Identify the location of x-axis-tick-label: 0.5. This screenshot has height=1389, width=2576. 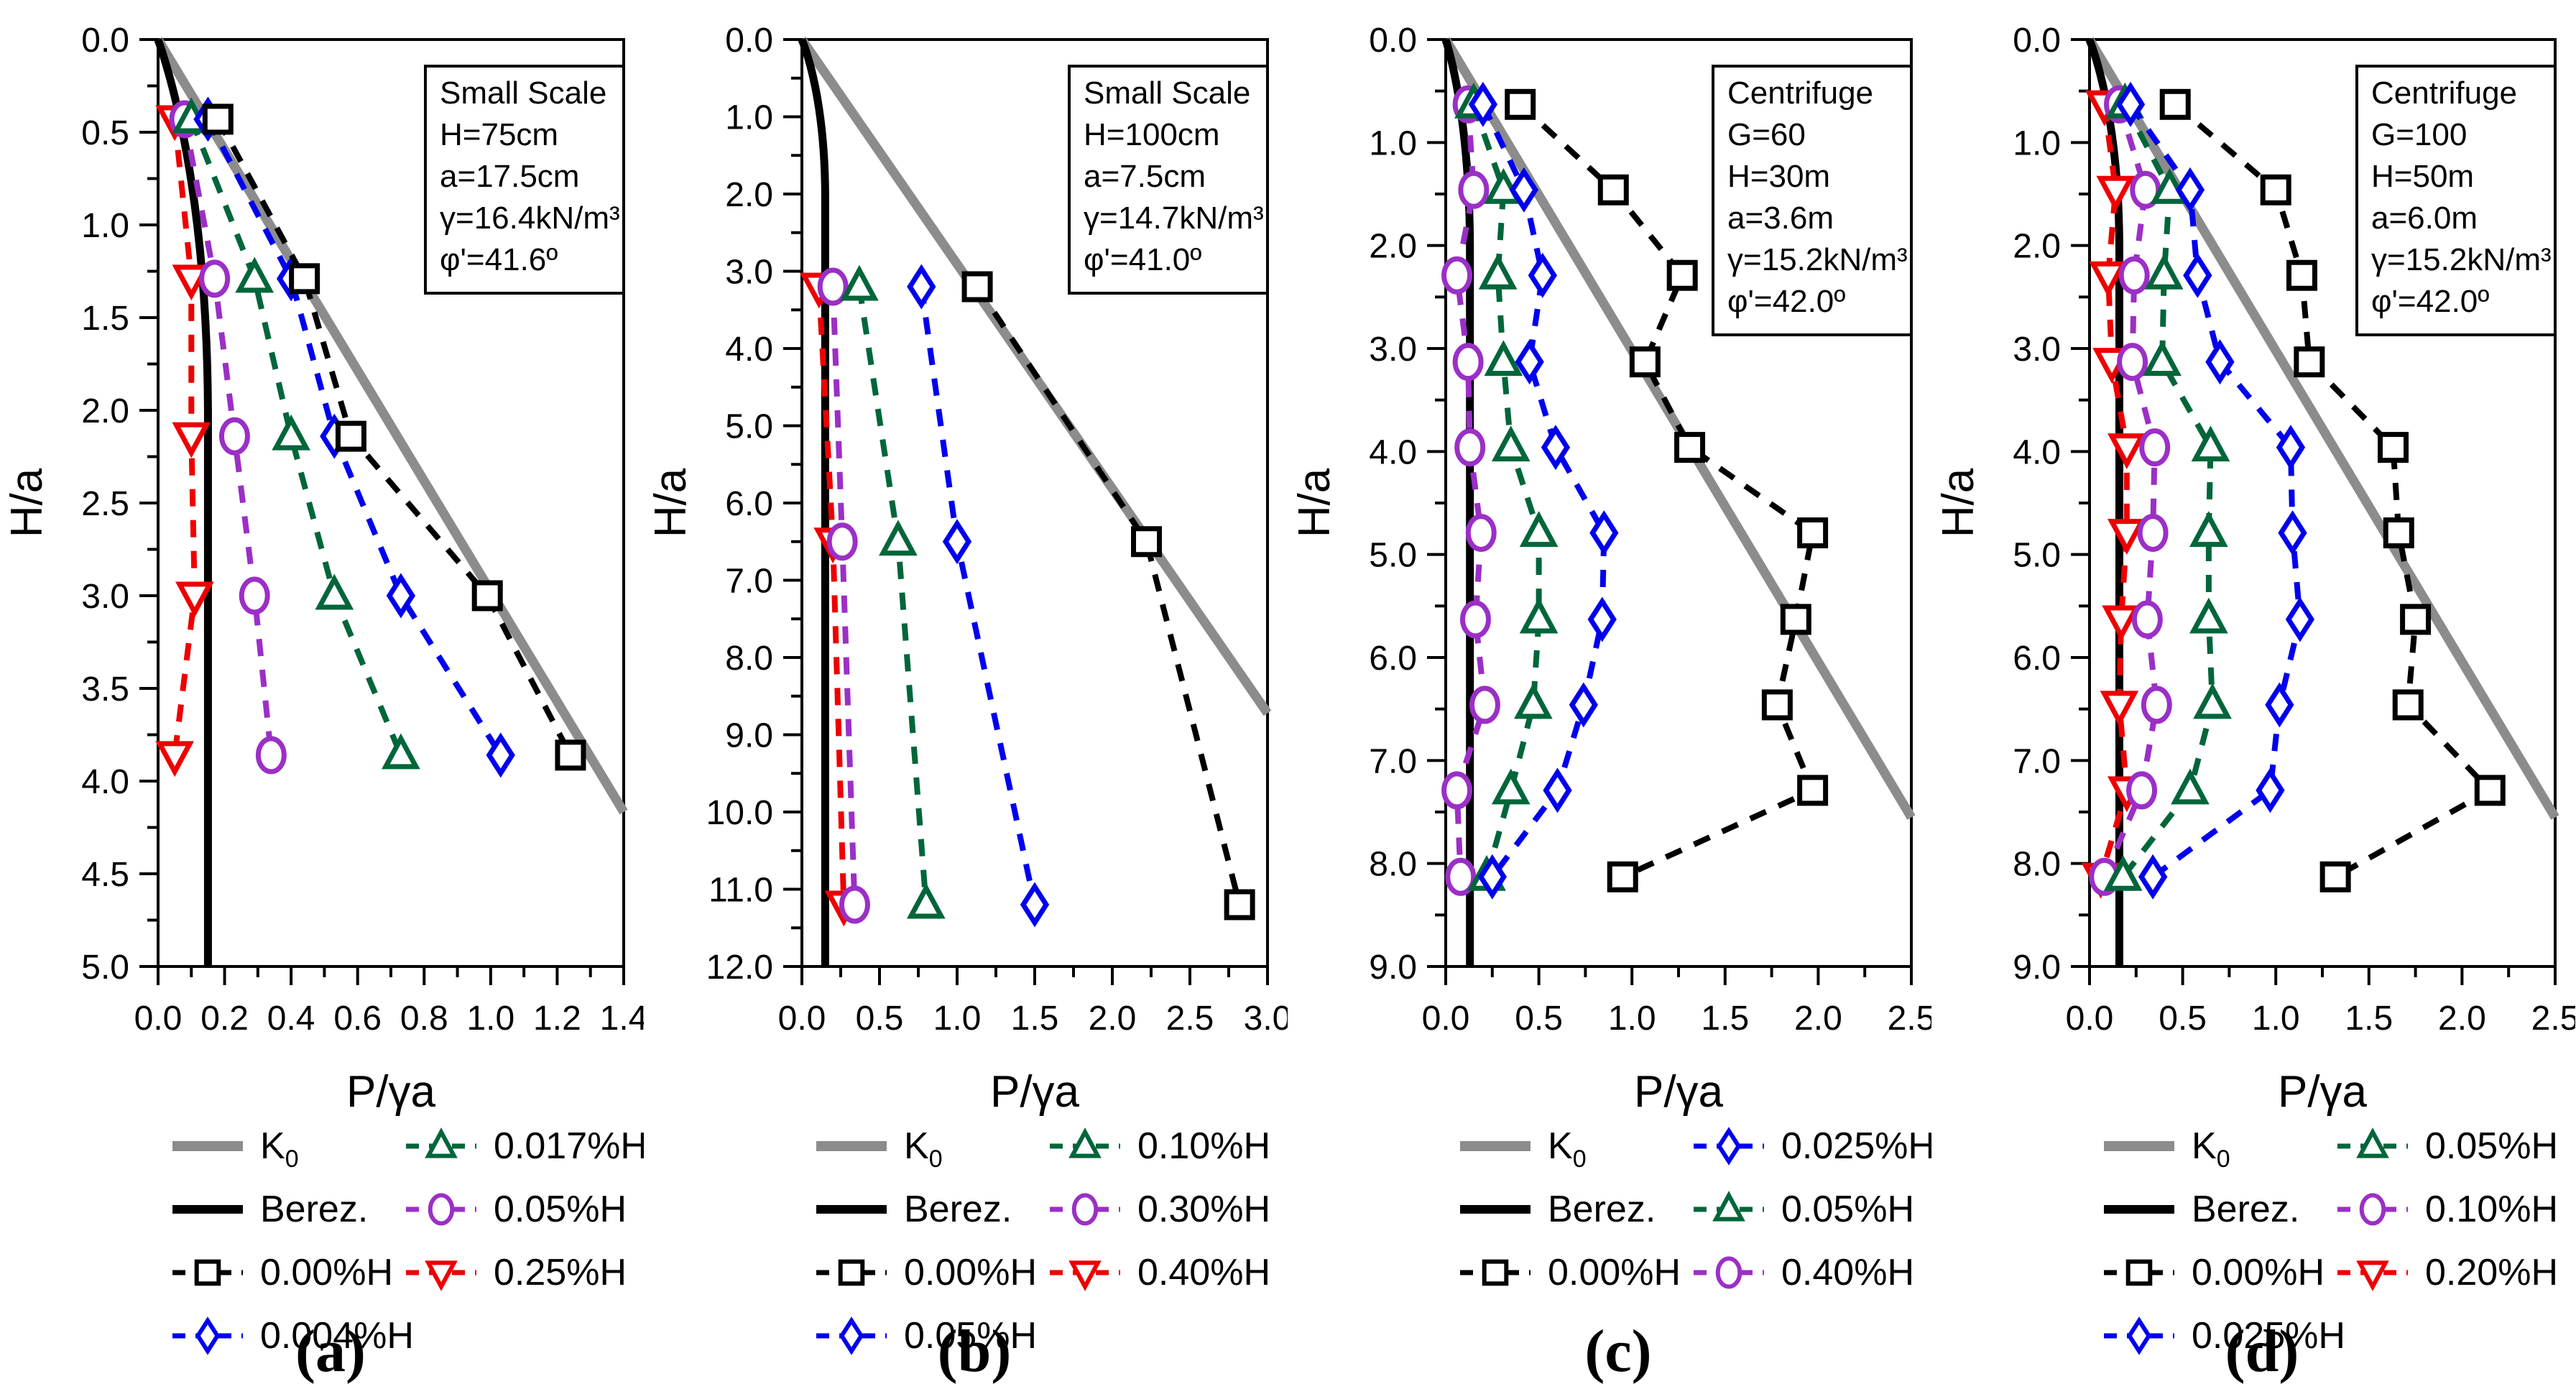
(880, 1019).